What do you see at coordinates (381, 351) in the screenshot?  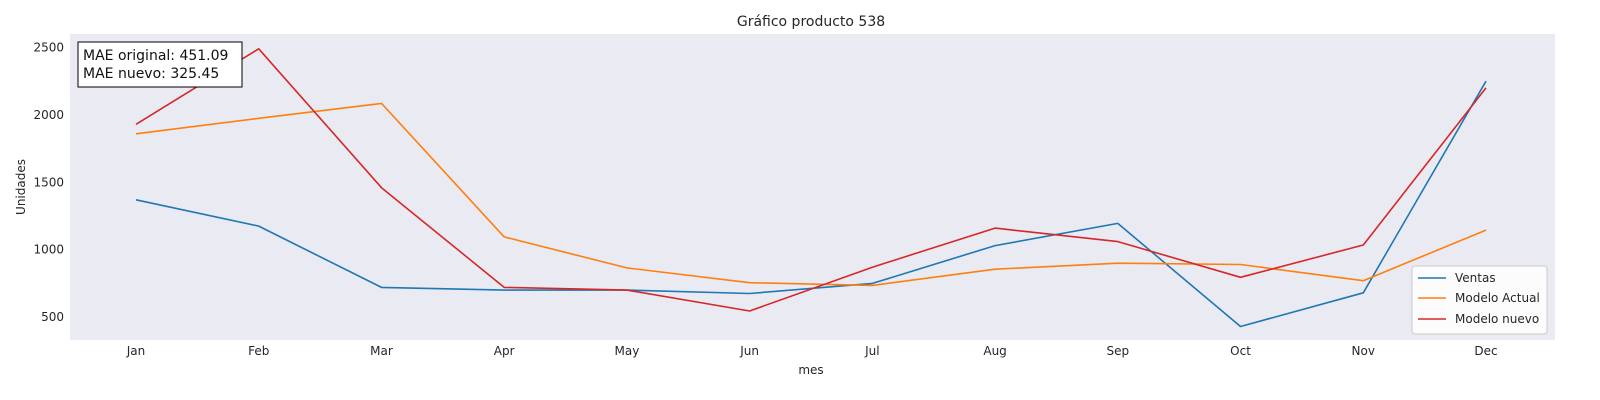 I see `x-tick-label: Mar` at bounding box center [381, 351].